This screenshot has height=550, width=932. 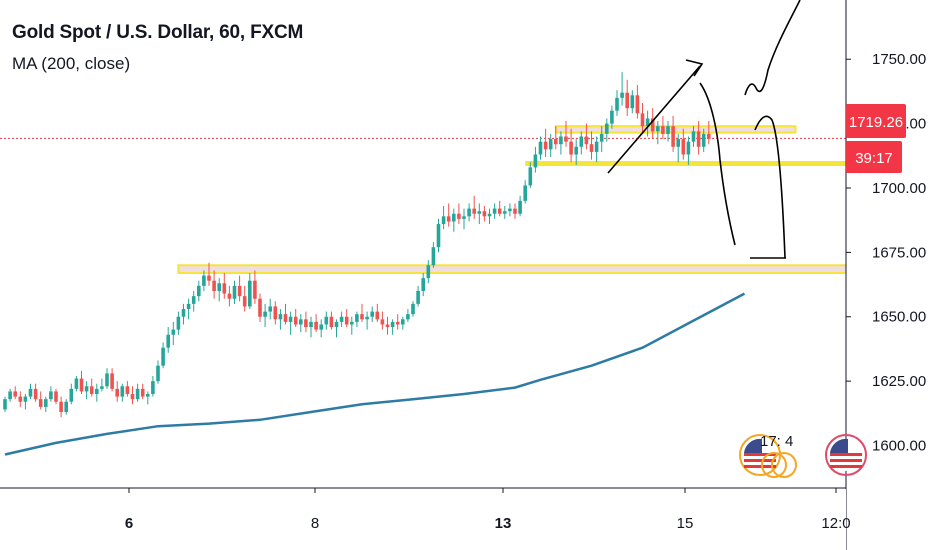 I want to click on price-axis, so click(x=889, y=244).